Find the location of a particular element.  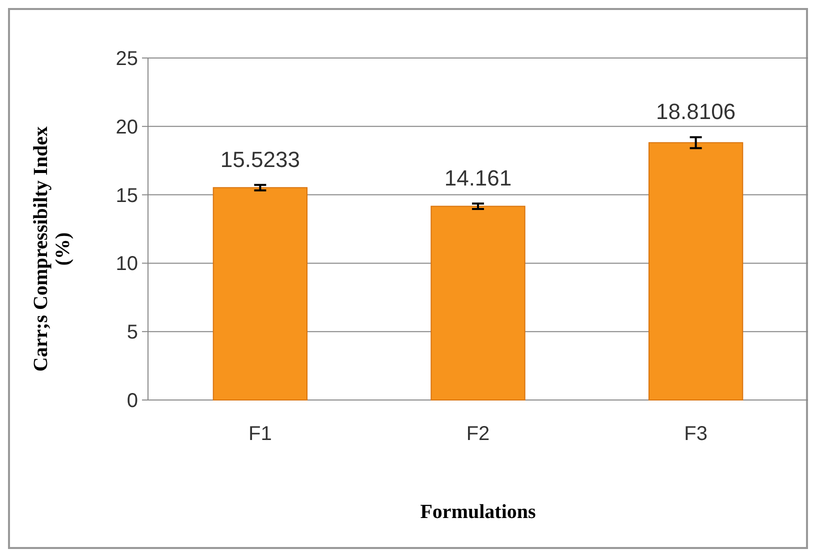

y-tick-label: 10 is located at coordinates (127, 264).